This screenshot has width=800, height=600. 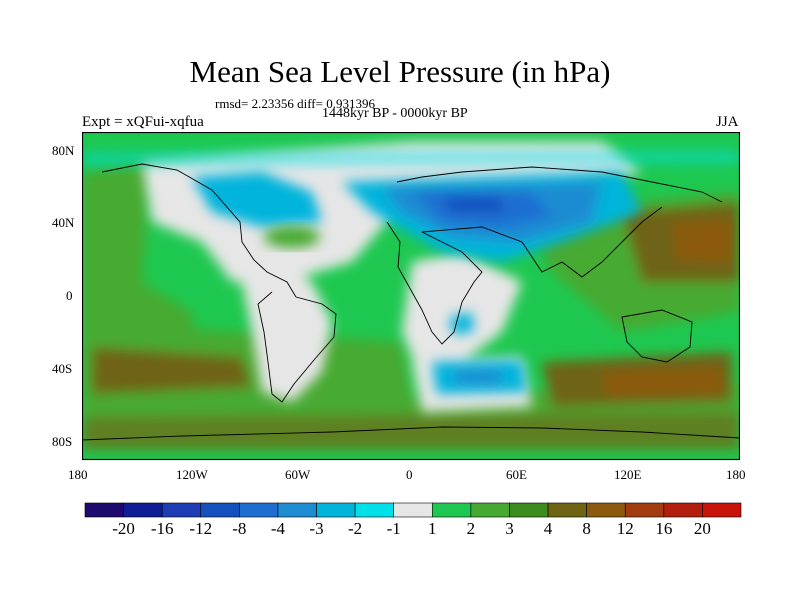 I want to click on south-pacific-high, so click(x=172, y=370).